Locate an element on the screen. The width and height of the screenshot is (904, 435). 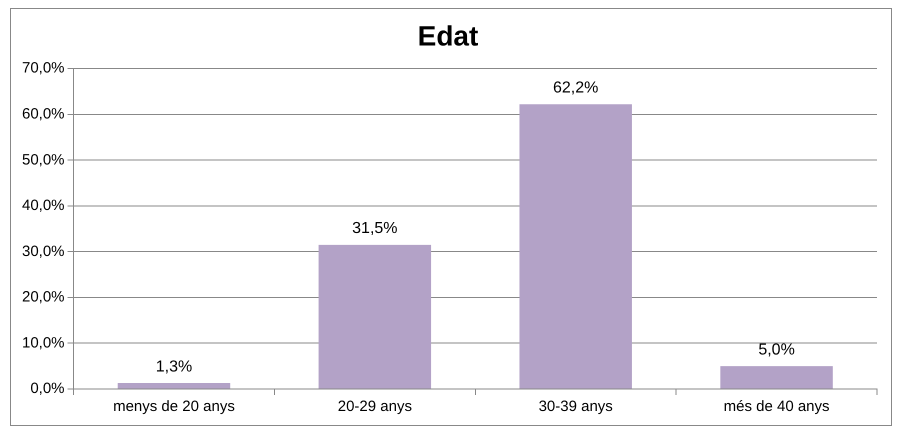
data-label: 62,2% is located at coordinates (575, 88).